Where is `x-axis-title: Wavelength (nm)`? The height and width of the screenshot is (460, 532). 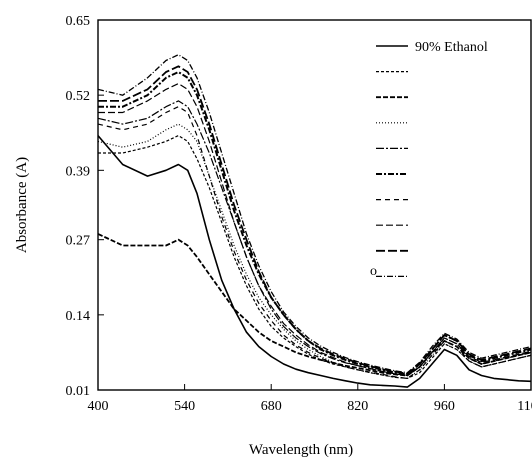 x-axis-title: Wavelength (nm) is located at coordinates (301, 450).